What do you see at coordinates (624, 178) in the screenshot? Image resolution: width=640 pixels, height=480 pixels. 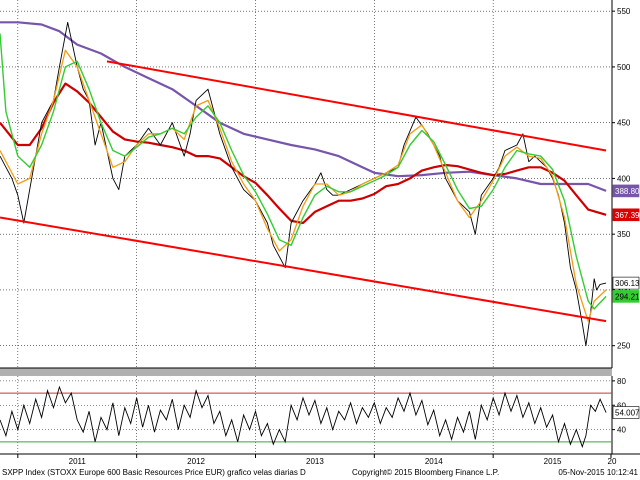 I see `y-tick-label: 400` at bounding box center [624, 178].